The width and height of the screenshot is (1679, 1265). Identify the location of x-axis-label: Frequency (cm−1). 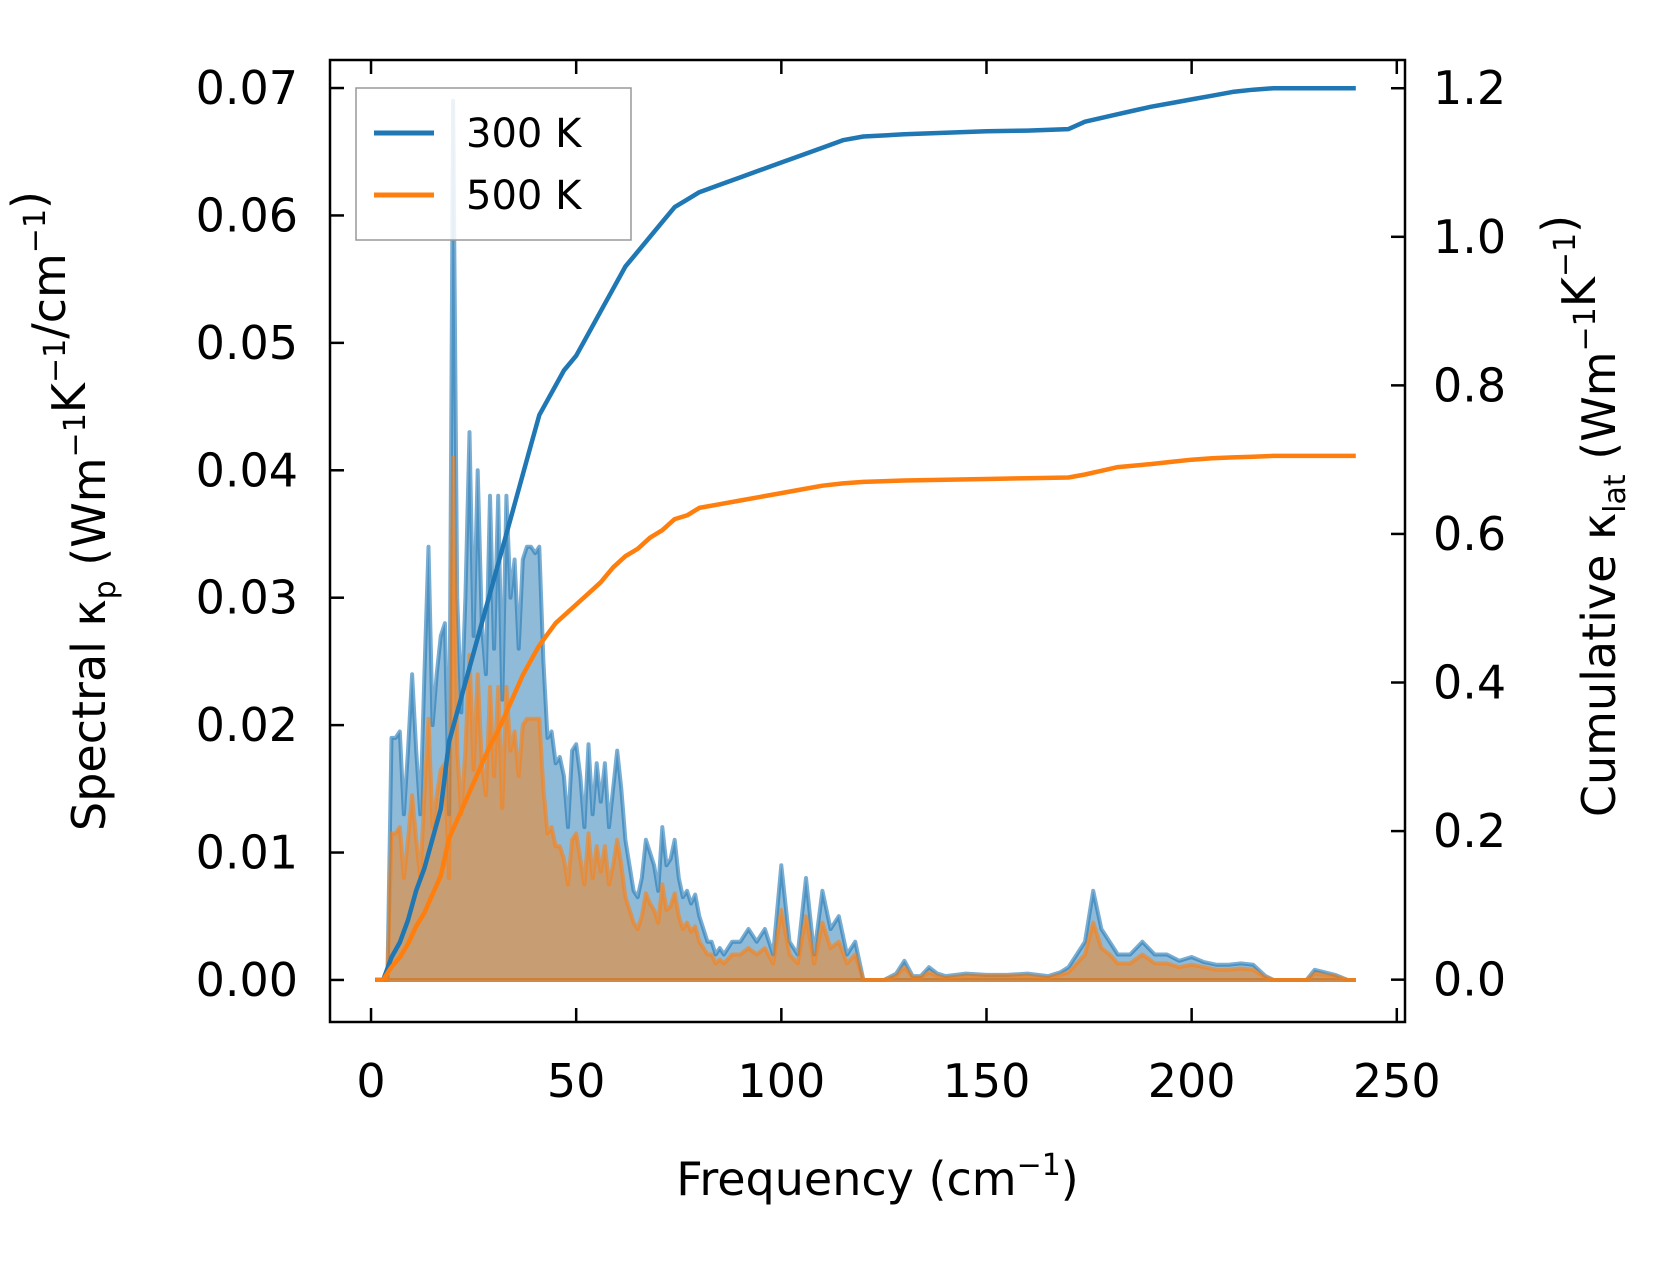
(877, 1177).